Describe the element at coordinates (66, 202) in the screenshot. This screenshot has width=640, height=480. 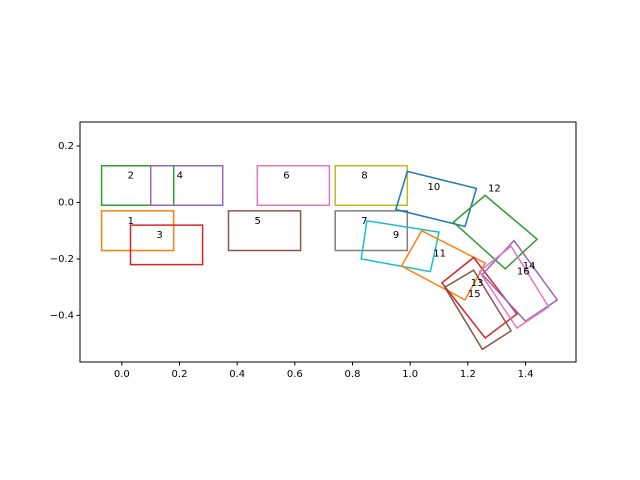
I see `y-tick-label: 0.0` at that location.